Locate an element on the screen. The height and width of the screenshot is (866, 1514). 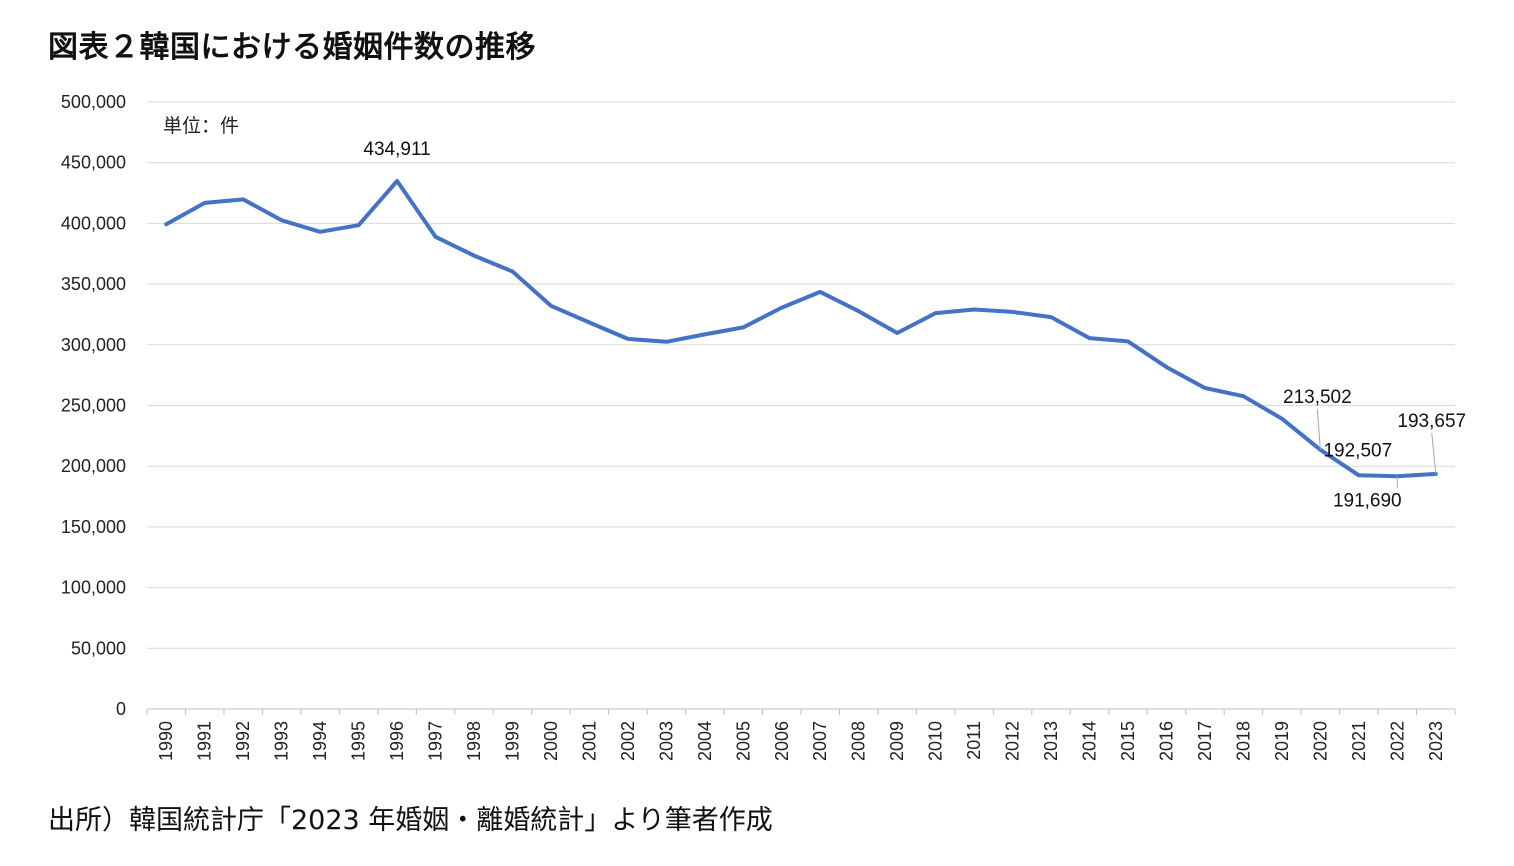
x-tick-label: 1995 is located at coordinates (359, 741).